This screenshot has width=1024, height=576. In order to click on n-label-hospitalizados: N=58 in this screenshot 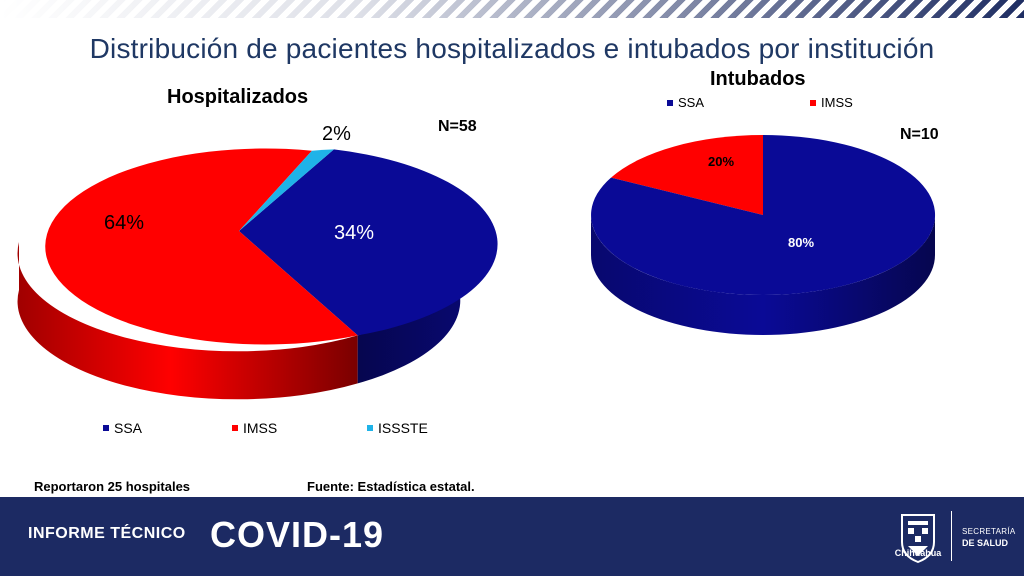, I will do `click(457, 126)`.